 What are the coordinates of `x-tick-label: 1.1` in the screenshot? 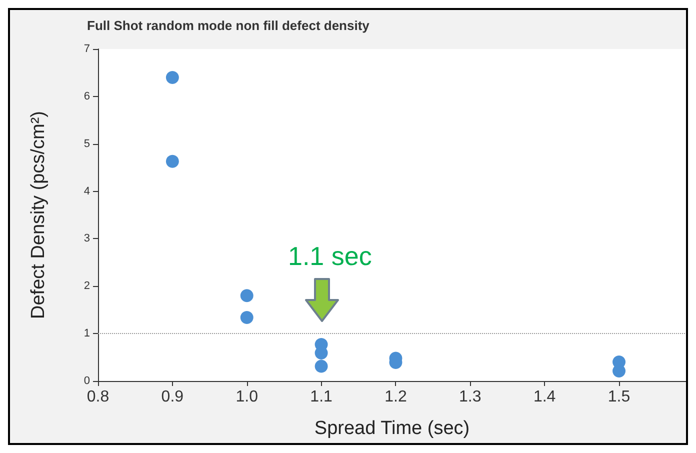 It's located at (321, 397).